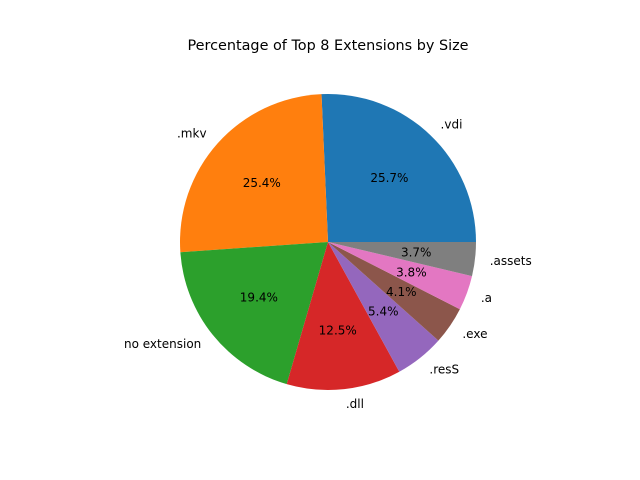  What do you see at coordinates (416, 252) in the screenshot?
I see `percent-label-assets: 3.7%` at bounding box center [416, 252].